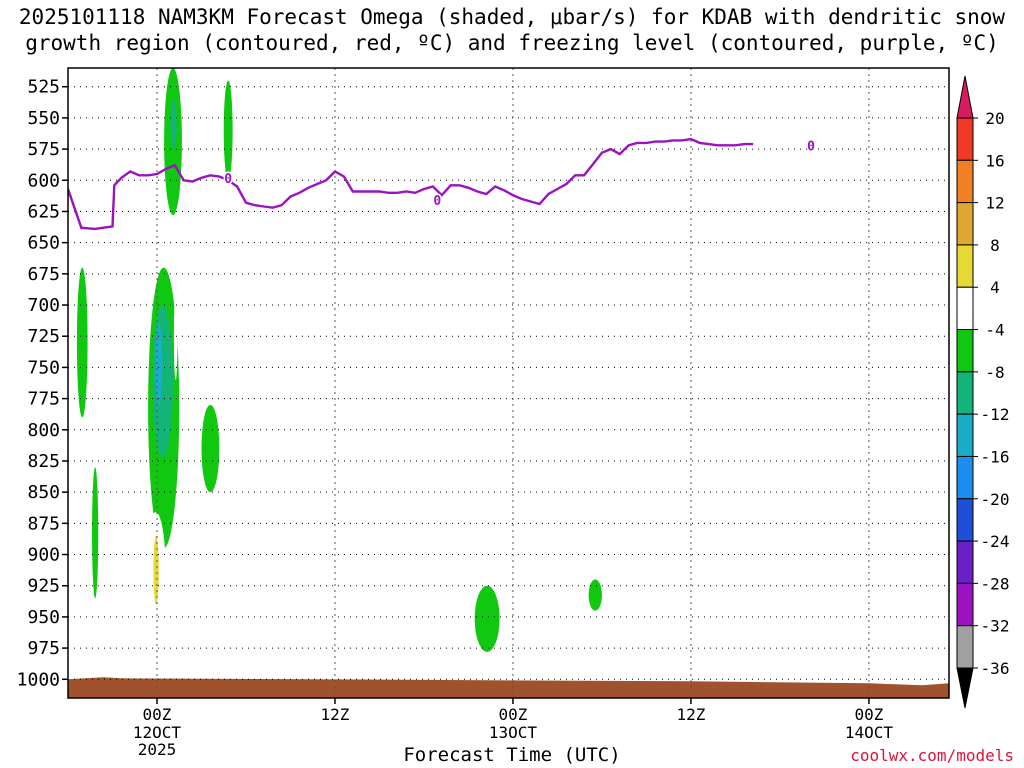  What do you see at coordinates (487, 618) in the screenshot?
I see `omega-region-green-low-b` at bounding box center [487, 618].